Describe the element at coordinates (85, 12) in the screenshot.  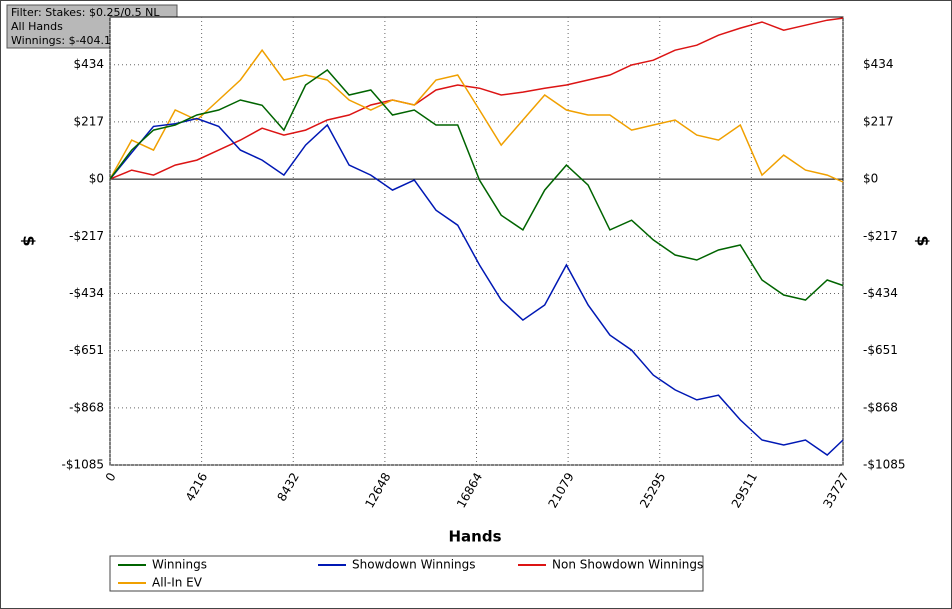
I see `info-line: Filter: Stakes: $0.25/0.5 NL` at that location.